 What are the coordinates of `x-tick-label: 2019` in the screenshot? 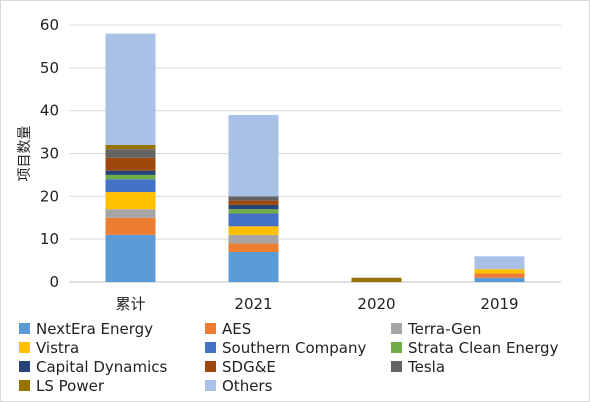 It's located at (499, 304).